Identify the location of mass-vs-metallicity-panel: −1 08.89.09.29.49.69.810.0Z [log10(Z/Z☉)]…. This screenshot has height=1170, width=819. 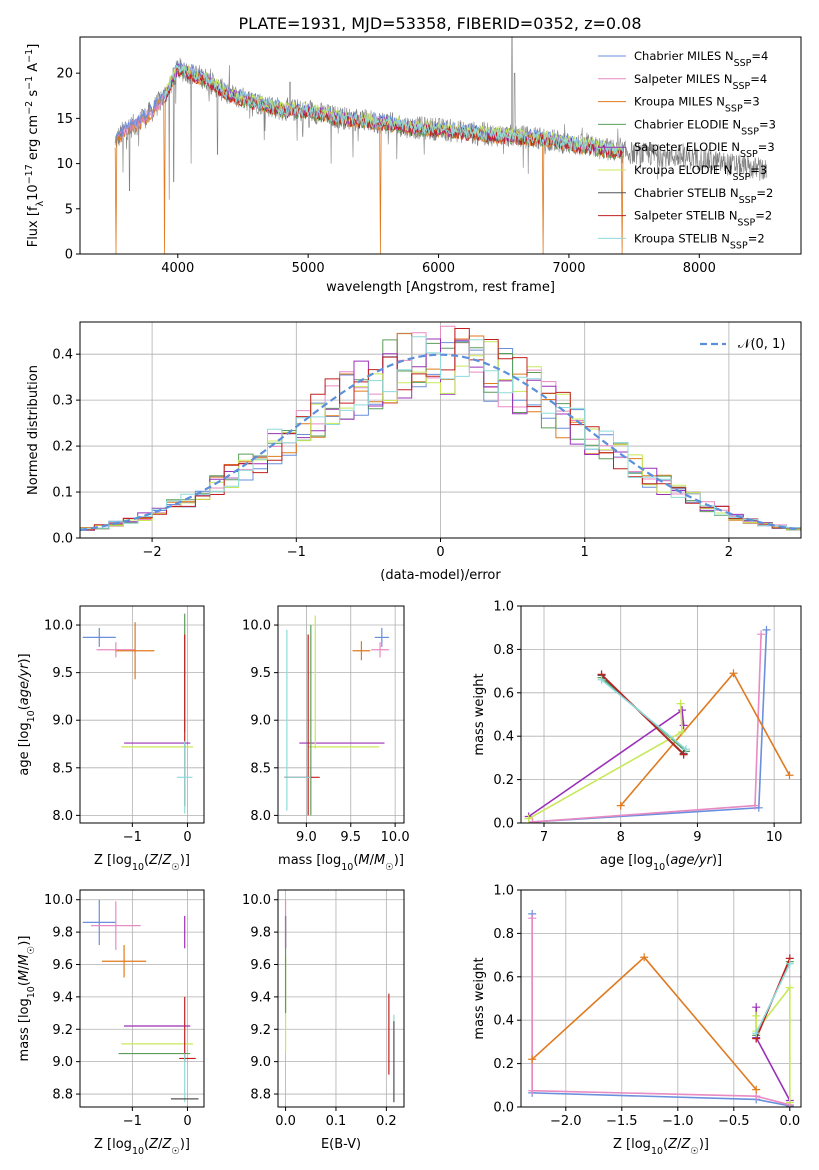
(111, 1023).